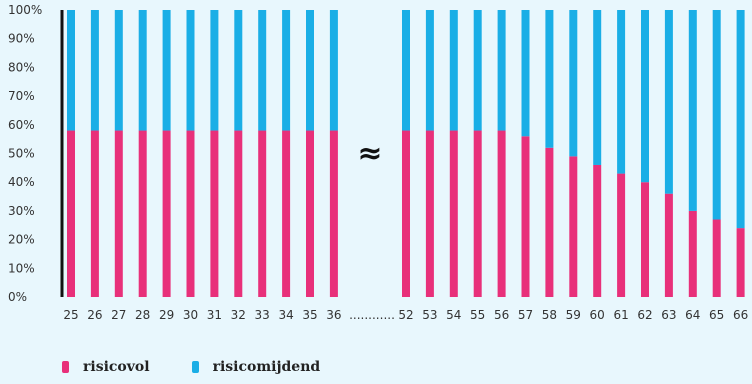 This screenshot has height=384, width=752. I want to click on x-tick-label: 29, so click(166, 315).